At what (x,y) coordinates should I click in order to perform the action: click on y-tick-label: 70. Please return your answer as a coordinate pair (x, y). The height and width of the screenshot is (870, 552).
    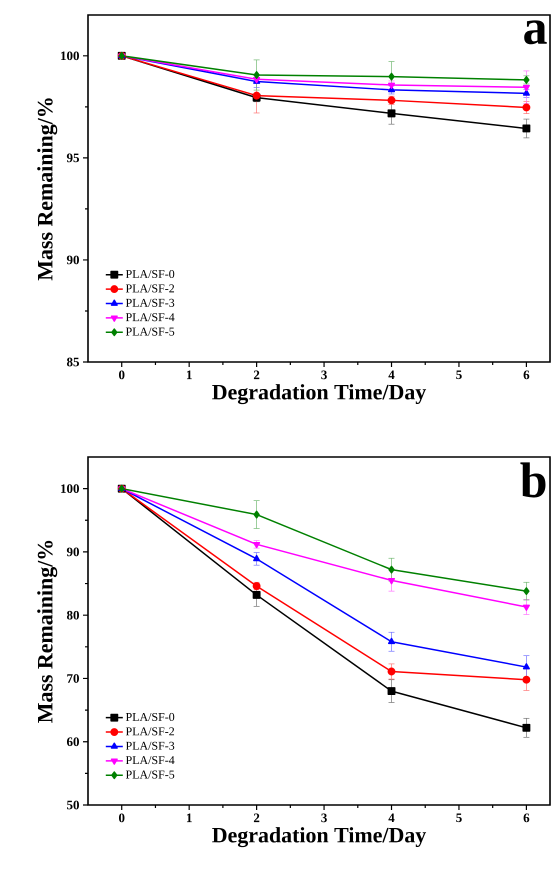
    Looking at the image, I should click on (73, 678).